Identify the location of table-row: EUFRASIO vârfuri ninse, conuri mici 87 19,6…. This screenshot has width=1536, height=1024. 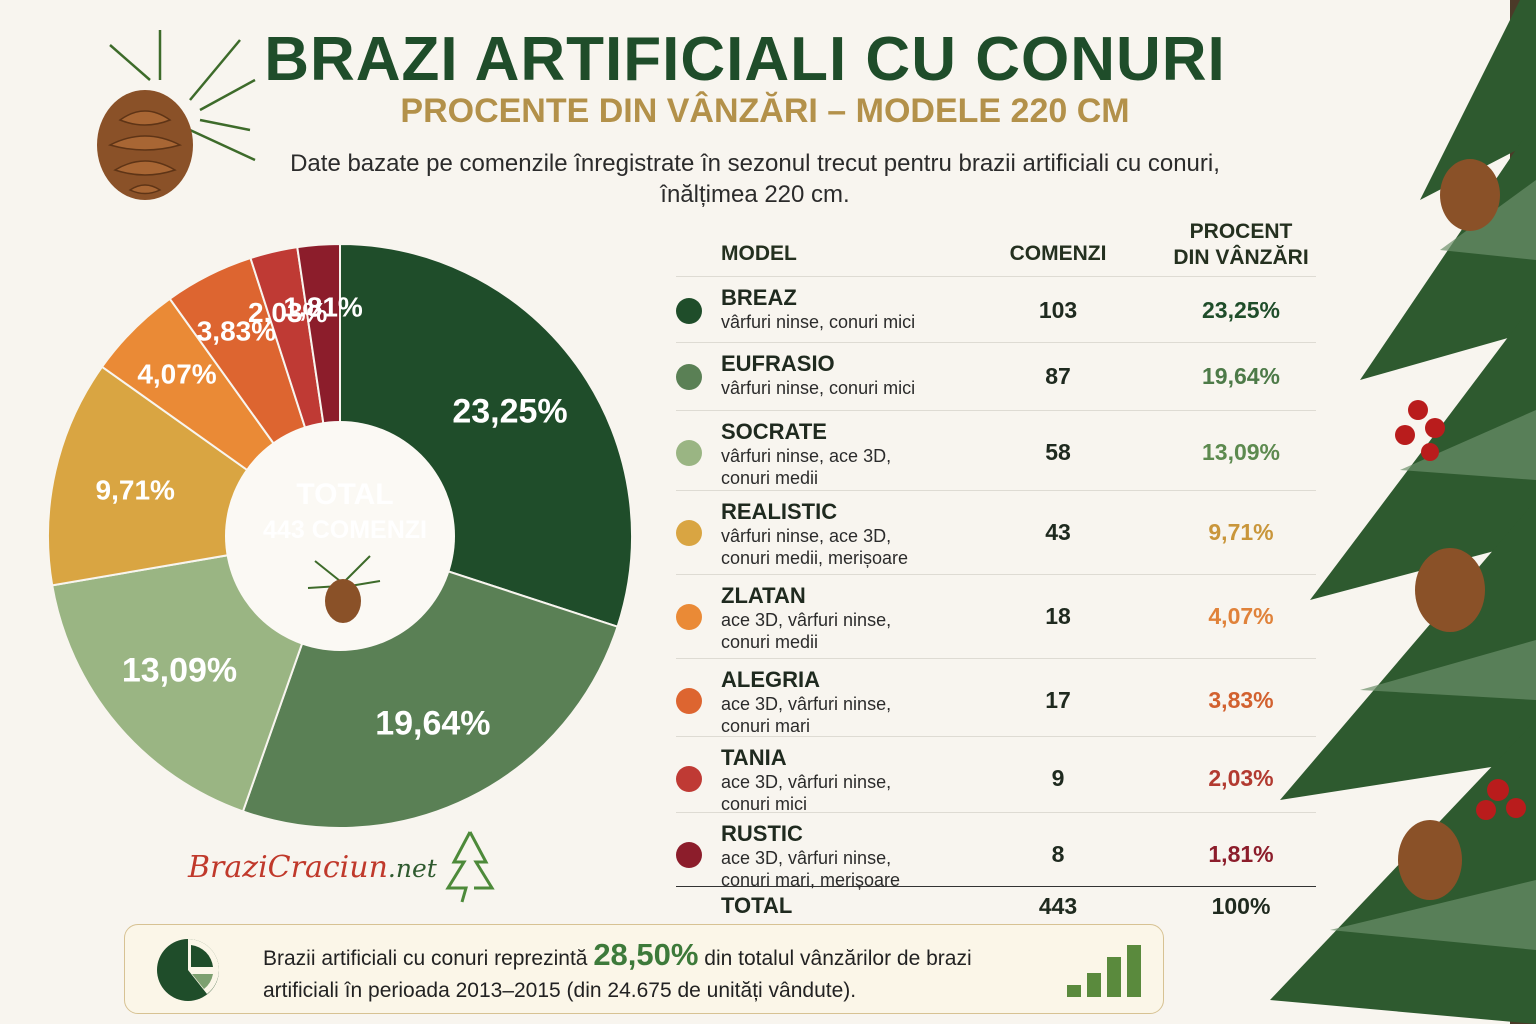
(996, 376).